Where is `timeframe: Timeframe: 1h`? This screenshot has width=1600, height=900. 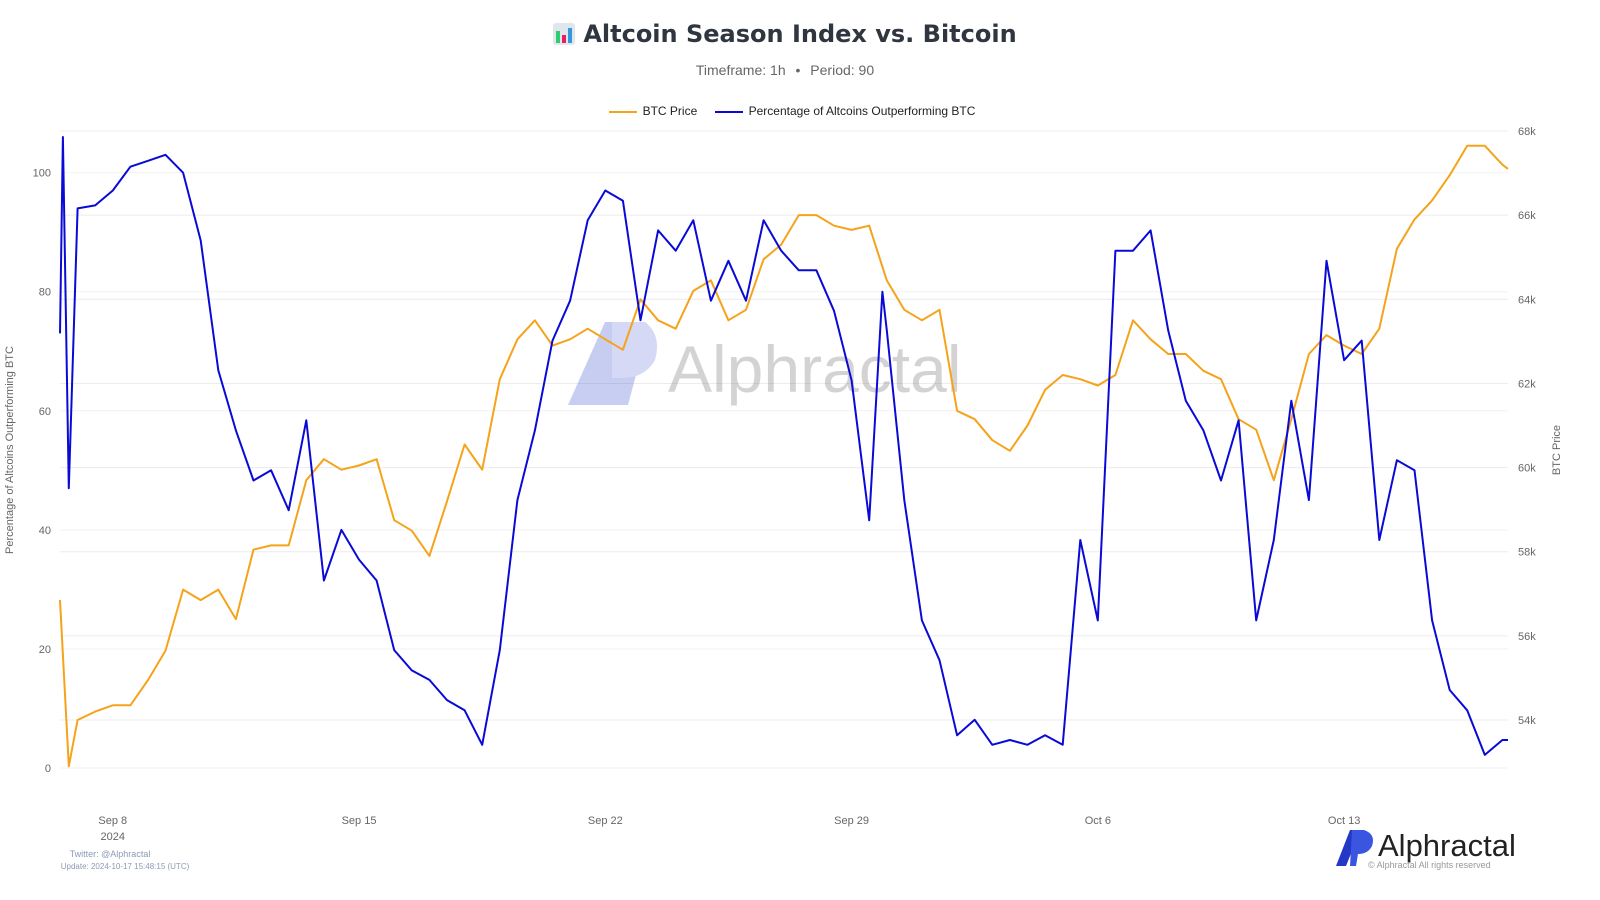
timeframe: Timeframe: 1h is located at coordinates (740, 70).